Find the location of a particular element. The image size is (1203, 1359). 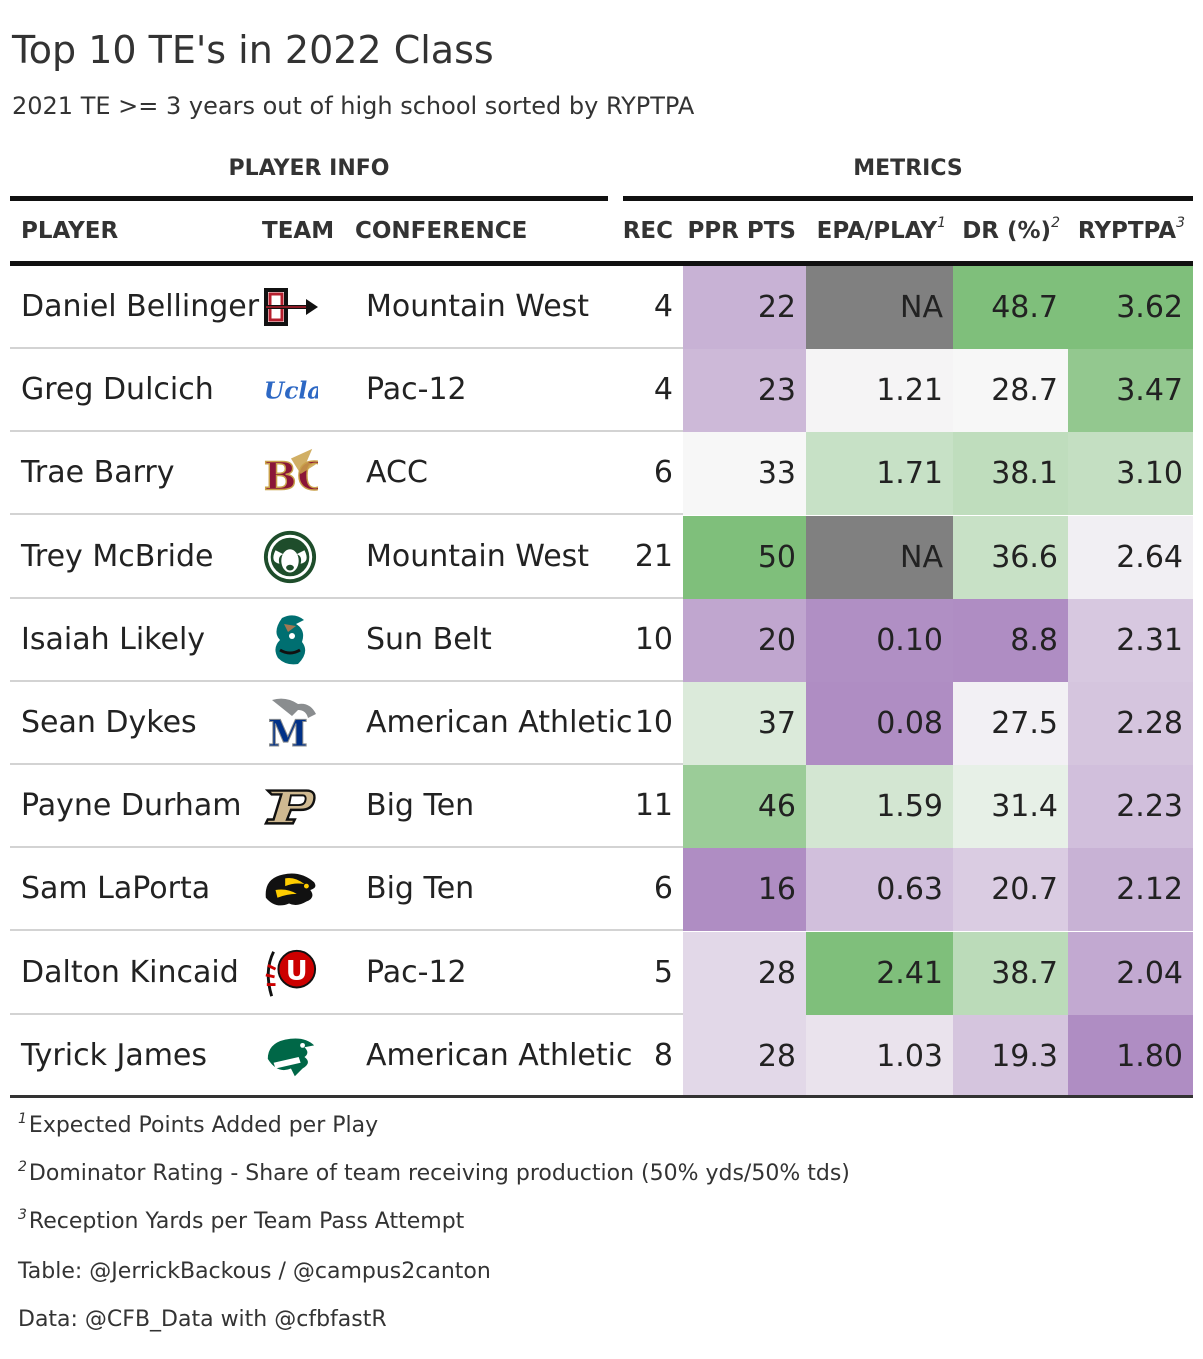

purdue-logo-icon is located at coordinates (290, 806).